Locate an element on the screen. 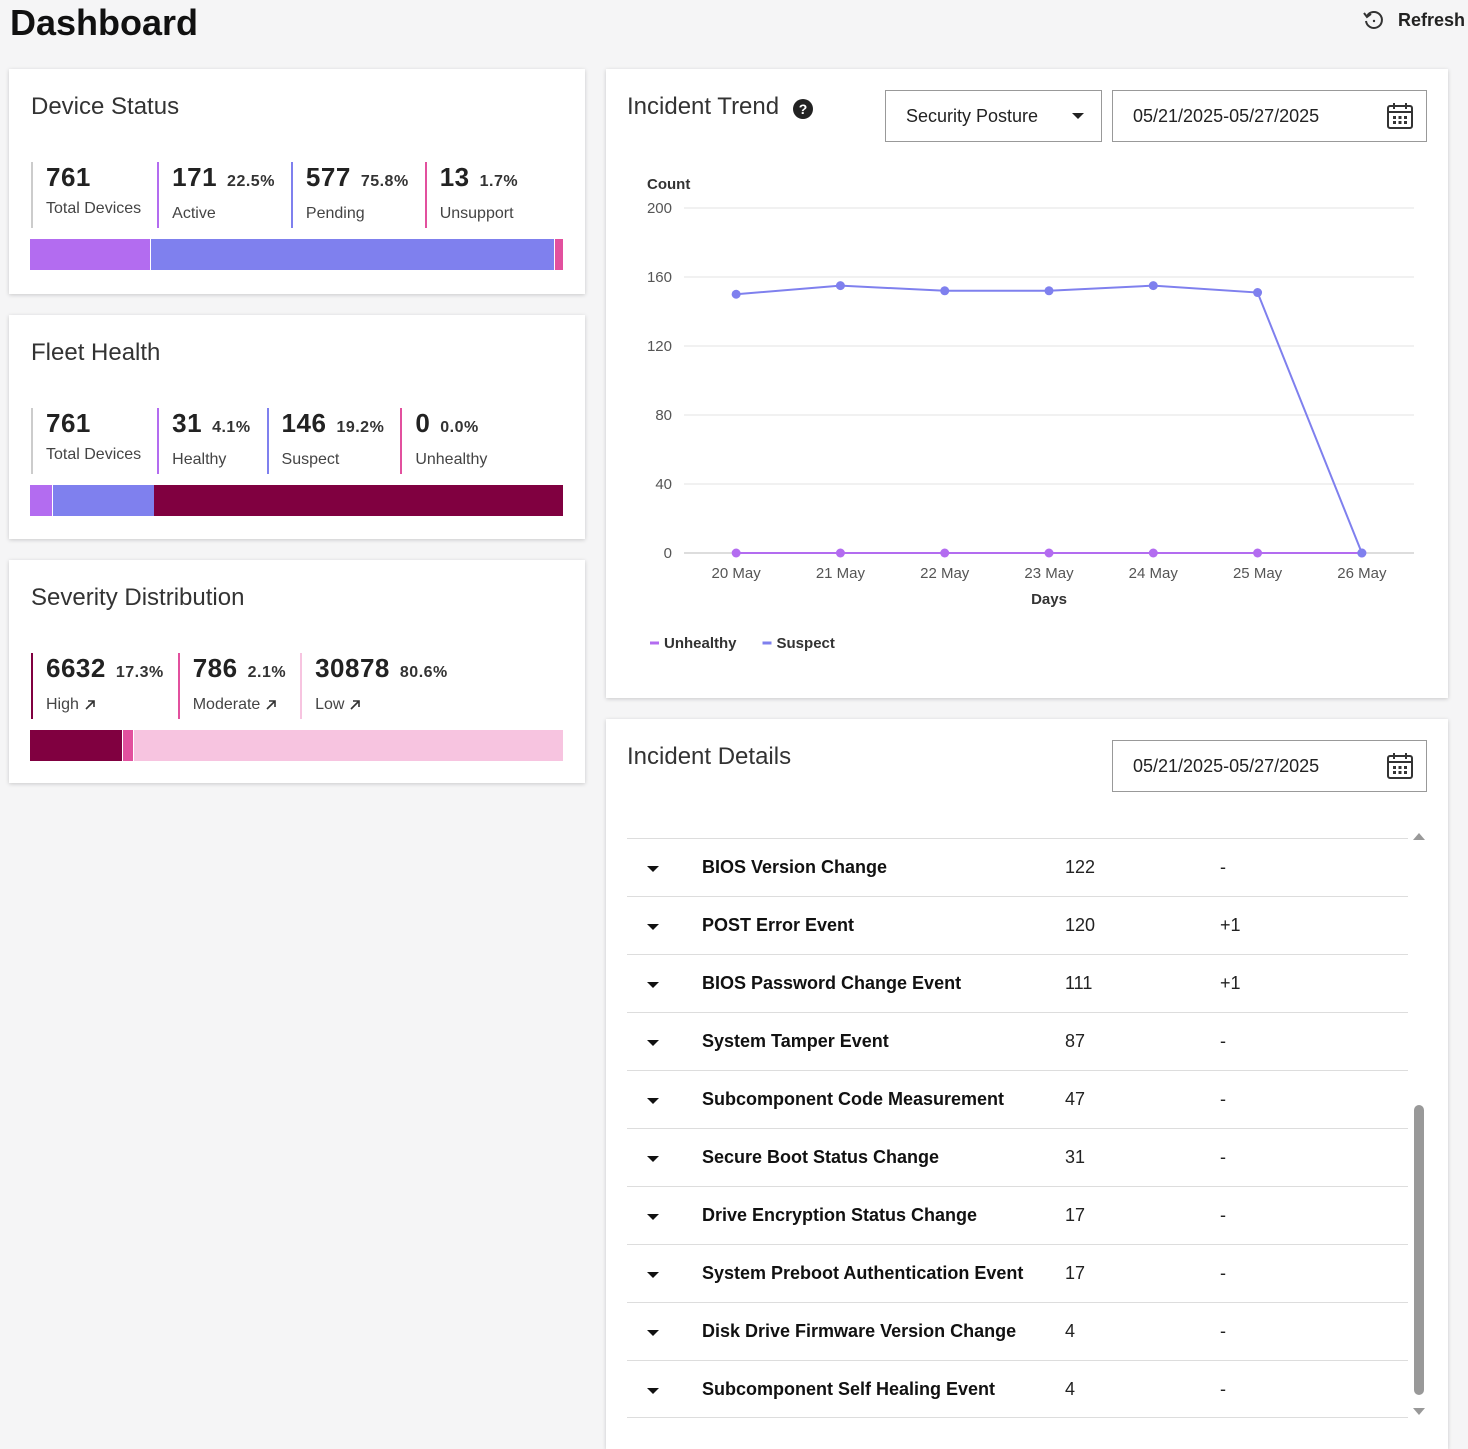  legend-label: Suspect is located at coordinates (806, 643).